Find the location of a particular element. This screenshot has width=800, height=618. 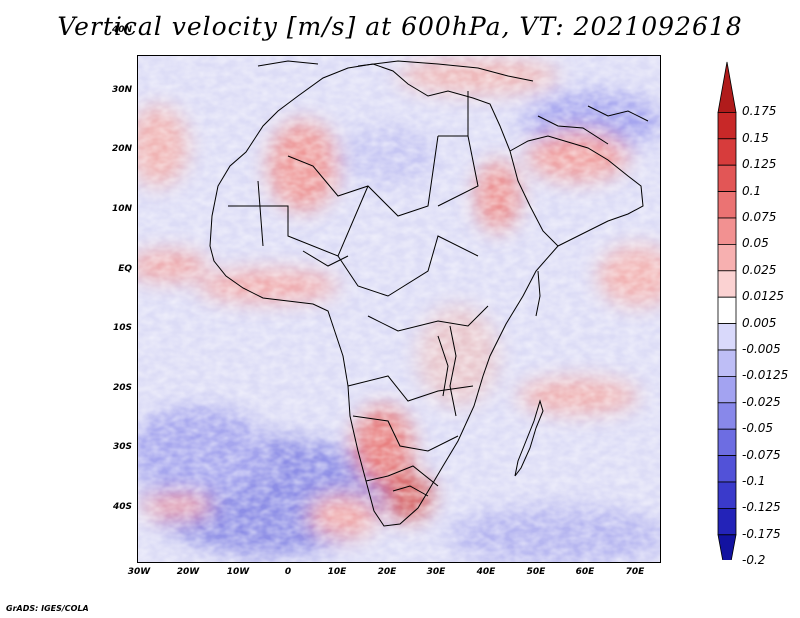

colorbar-level-label: -0.05 is located at coordinates (758, 428).